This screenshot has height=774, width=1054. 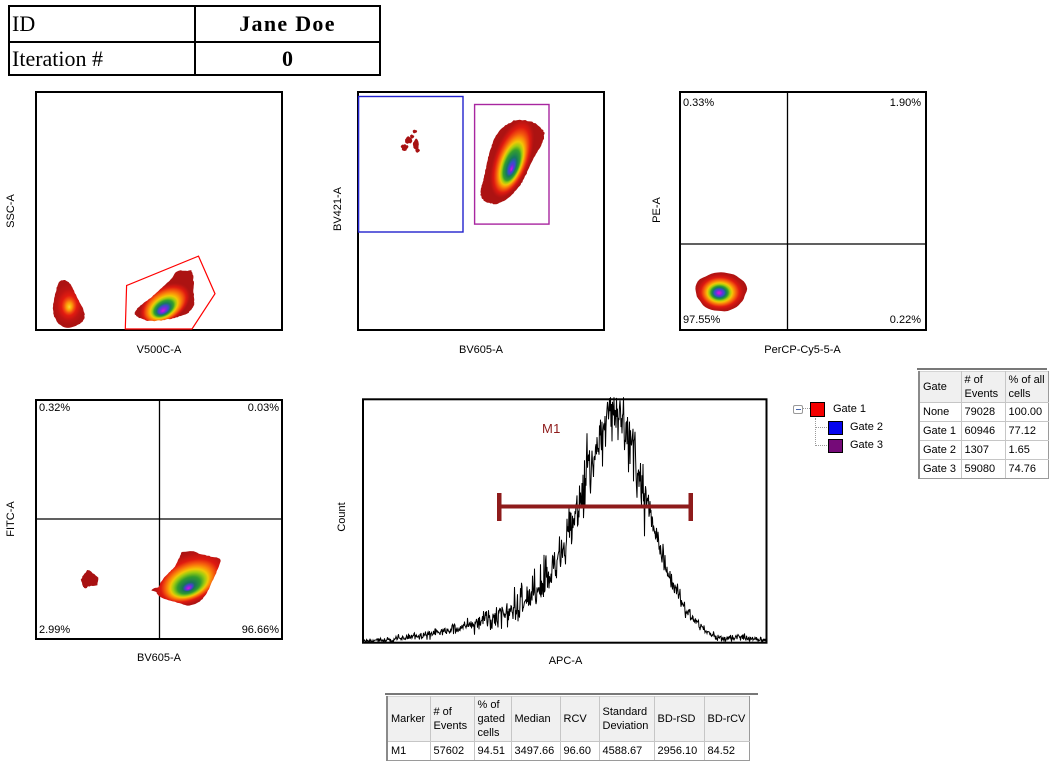 What do you see at coordinates (263, 408) in the screenshot?
I see `svg-text: 0.03%` at bounding box center [263, 408].